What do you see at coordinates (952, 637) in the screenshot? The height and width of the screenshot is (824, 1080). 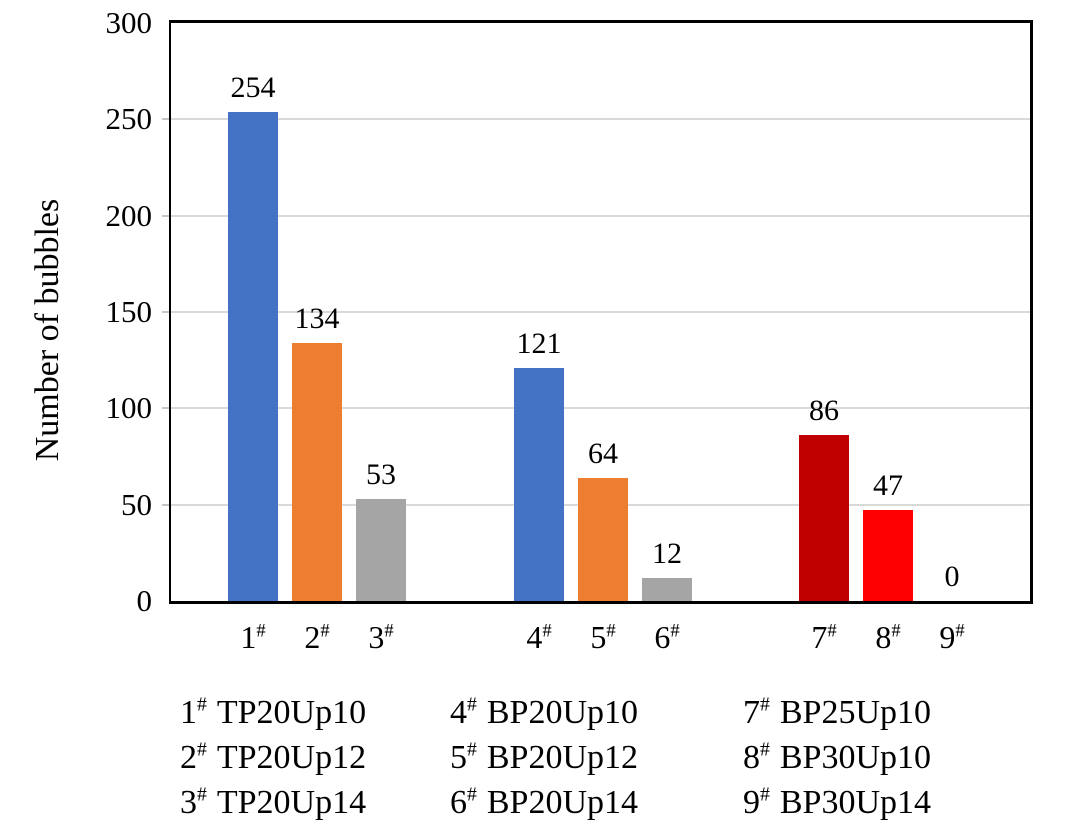 I see `x-tick-label: 9#` at bounding box center [952, 637].